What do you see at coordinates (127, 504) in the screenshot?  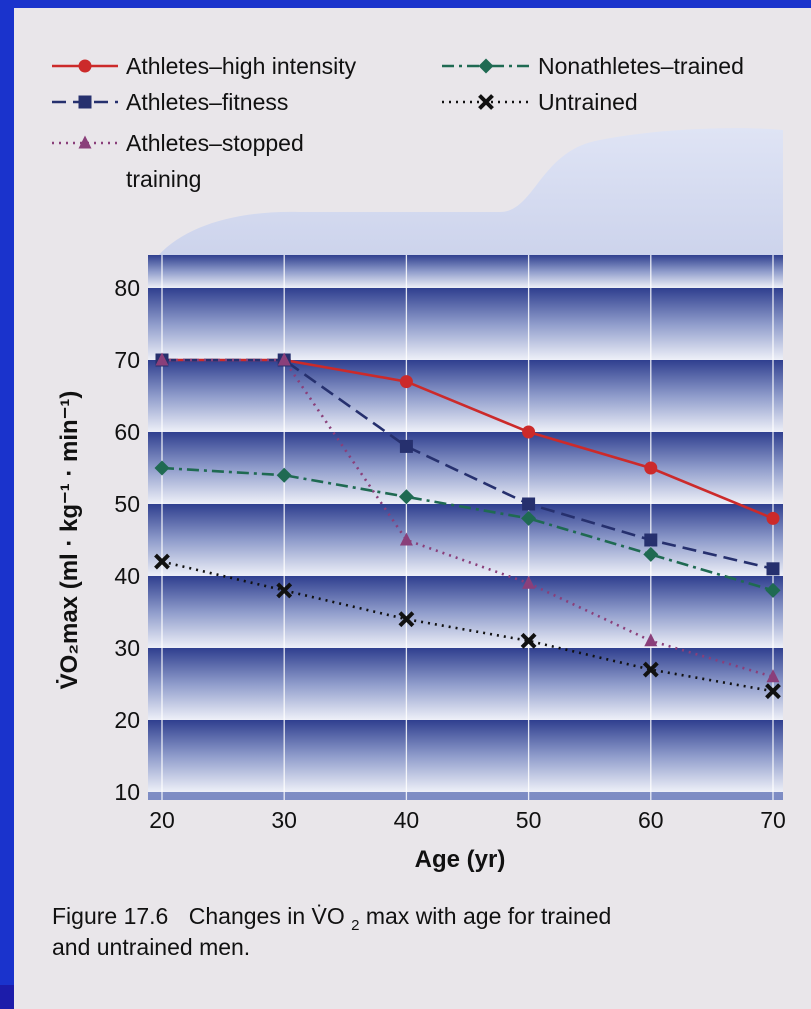 I see `y-tick-label: 50` at bounding box center [127, 504].